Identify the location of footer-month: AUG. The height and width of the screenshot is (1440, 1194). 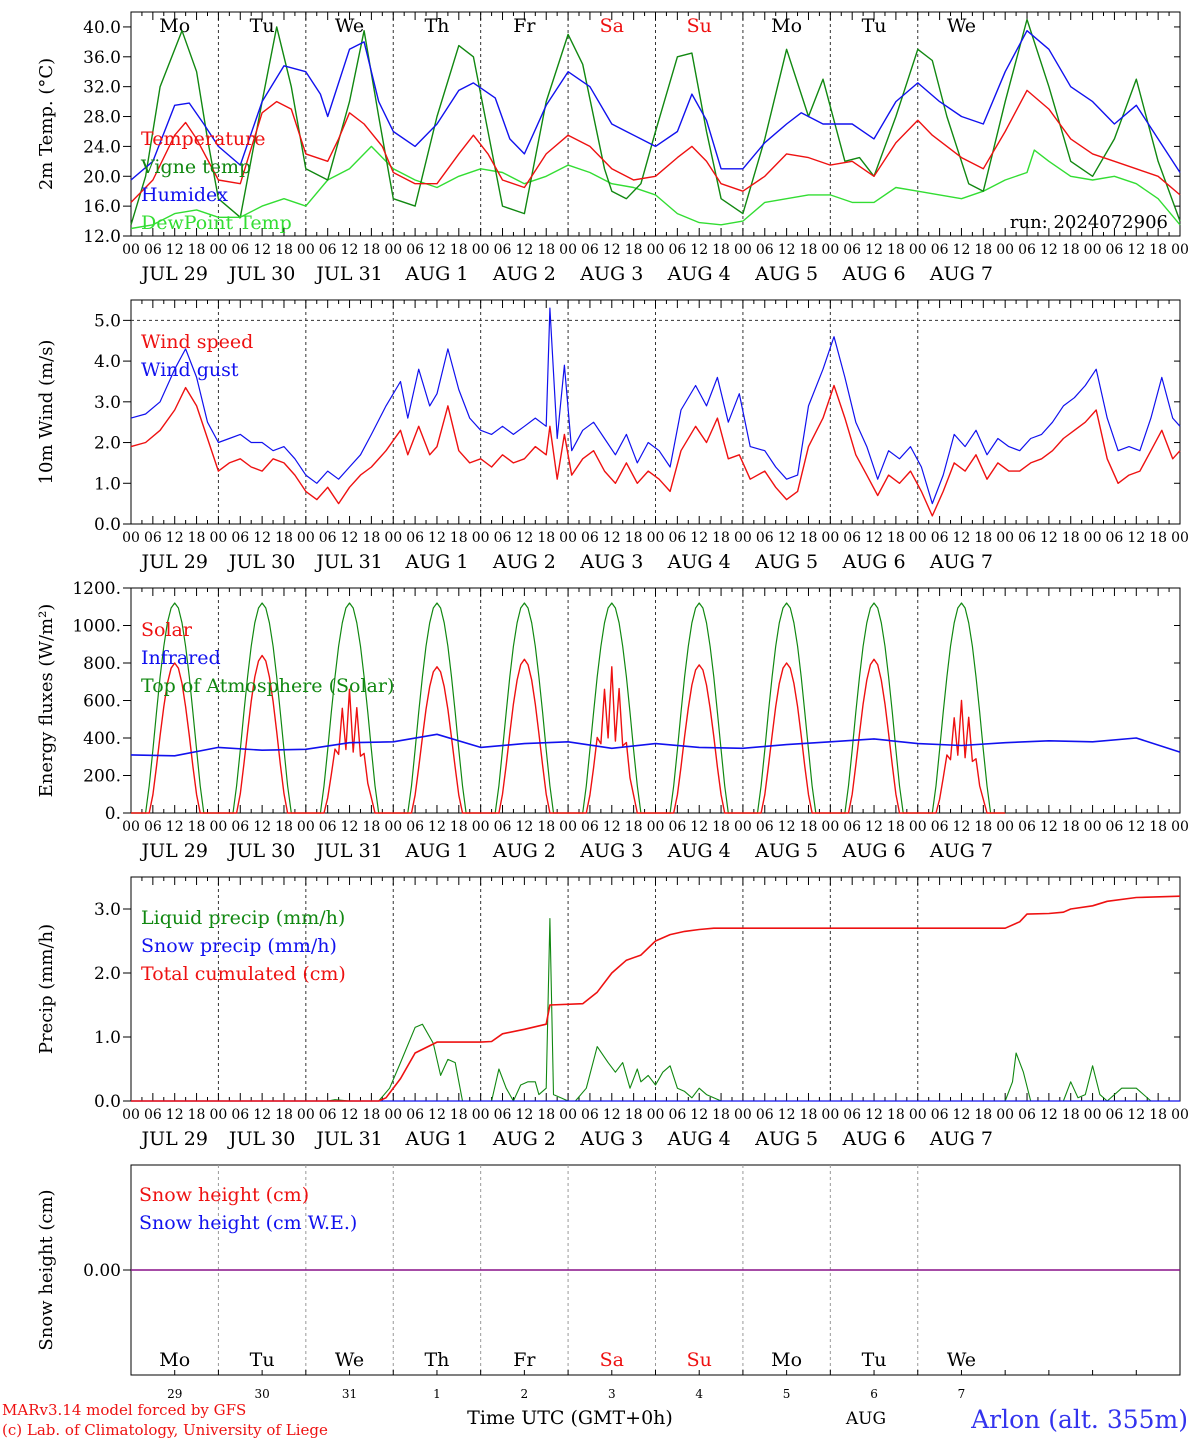
(865, 1419).